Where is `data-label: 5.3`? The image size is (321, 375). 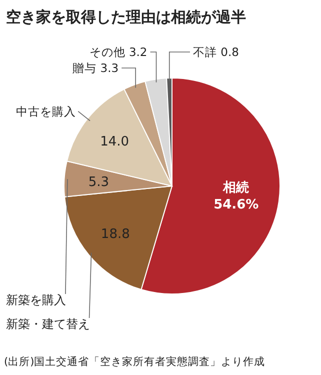 data-label: 5.3 is located at coordinates (99, 182).